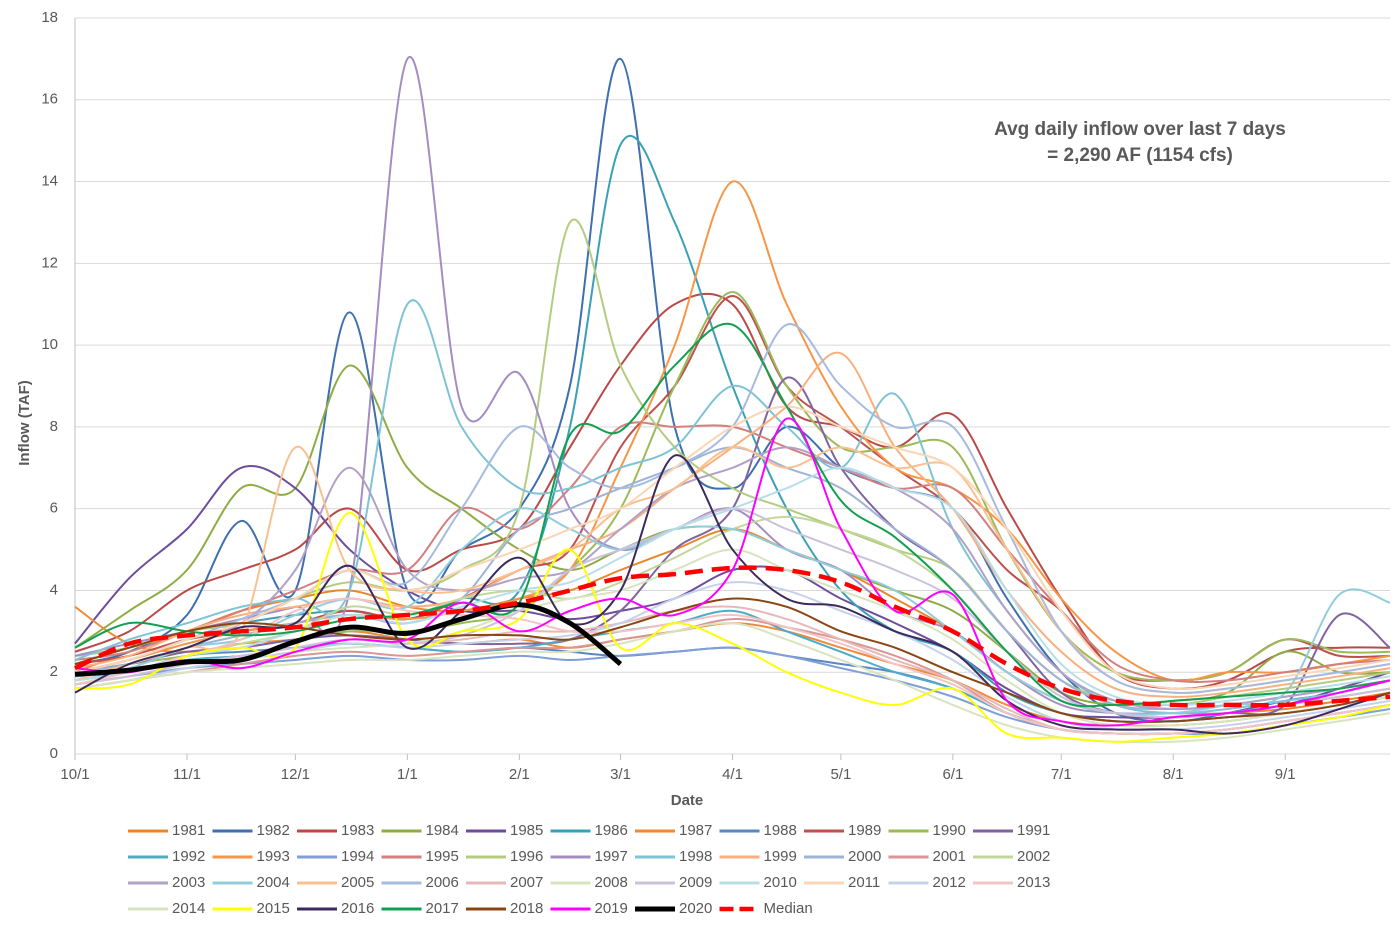  Describe the element at coordinates (54, 753) in the screenshot. I see `y-tick-label: 0` at that location.